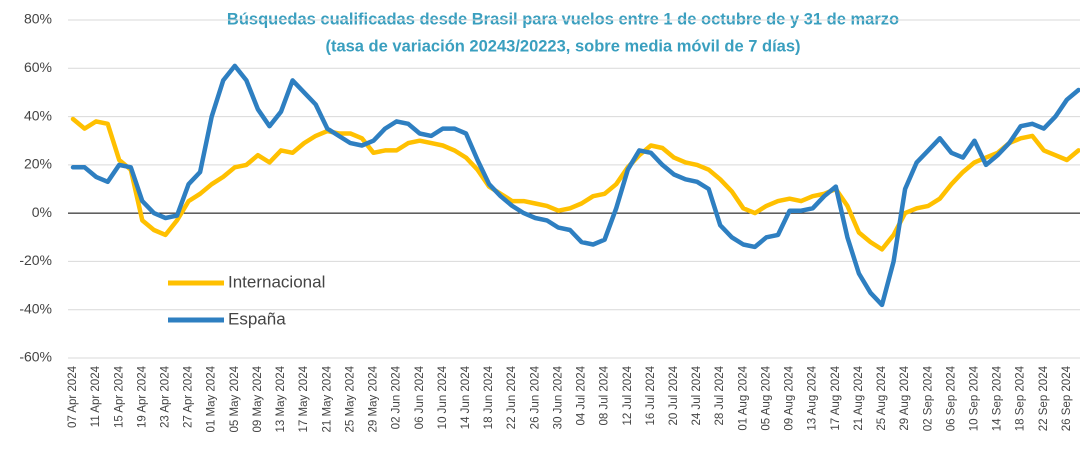 This screenshot has width=1080, height=455. What do you see at coordinates (35, 260) in the screenshot?
I see `y-tick-label: -20%` at bounding box center [35, 260].